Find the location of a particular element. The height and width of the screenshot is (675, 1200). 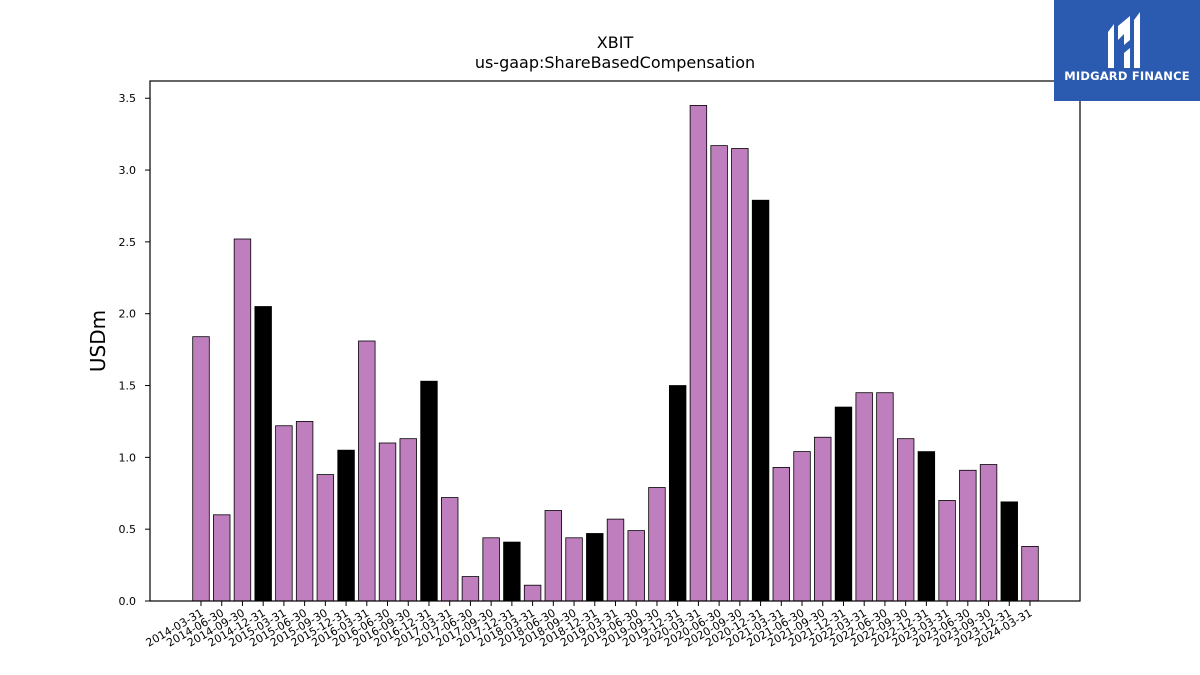

brand-logo: MIDGARD FINANCE is located at coordinates (1127, 50).